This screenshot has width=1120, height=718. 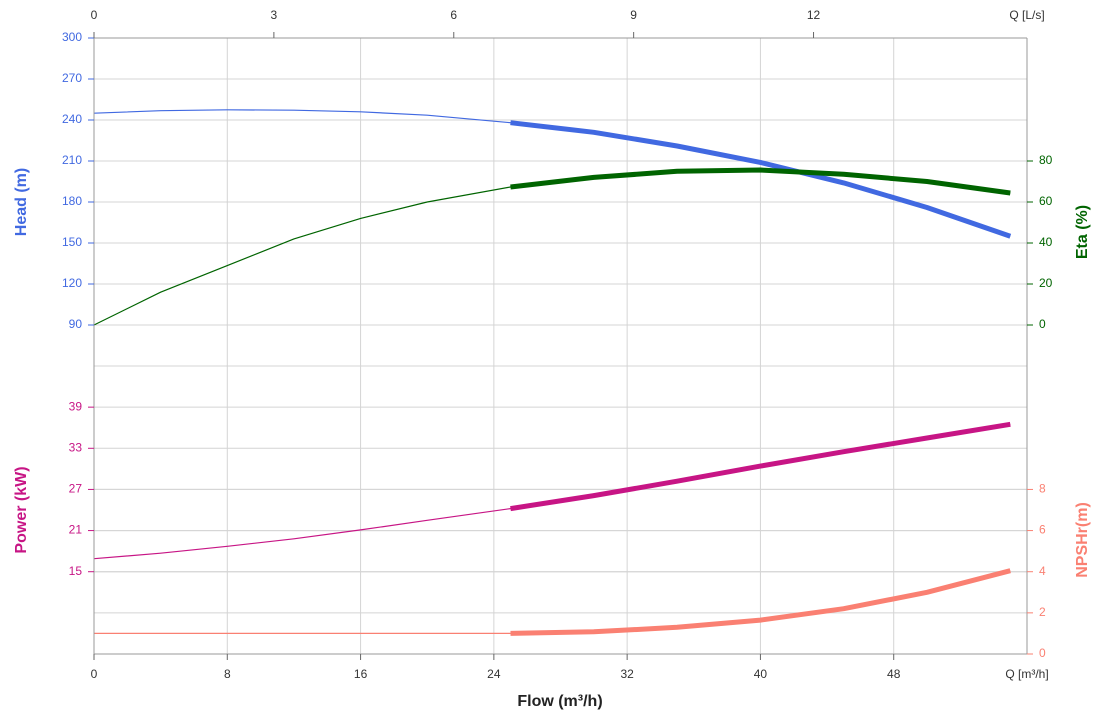 I want to click on y-tick-label: 180, so click(x=72, y=201).